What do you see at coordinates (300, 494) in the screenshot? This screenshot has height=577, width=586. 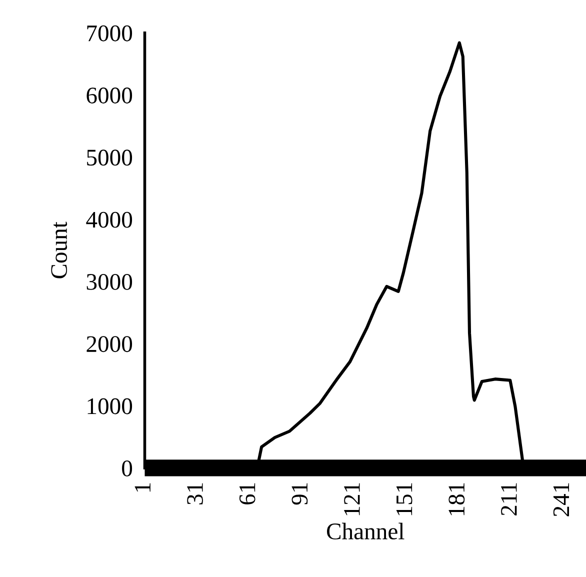 I see `x-tick-label: 91` at bounding box center [300, 494].